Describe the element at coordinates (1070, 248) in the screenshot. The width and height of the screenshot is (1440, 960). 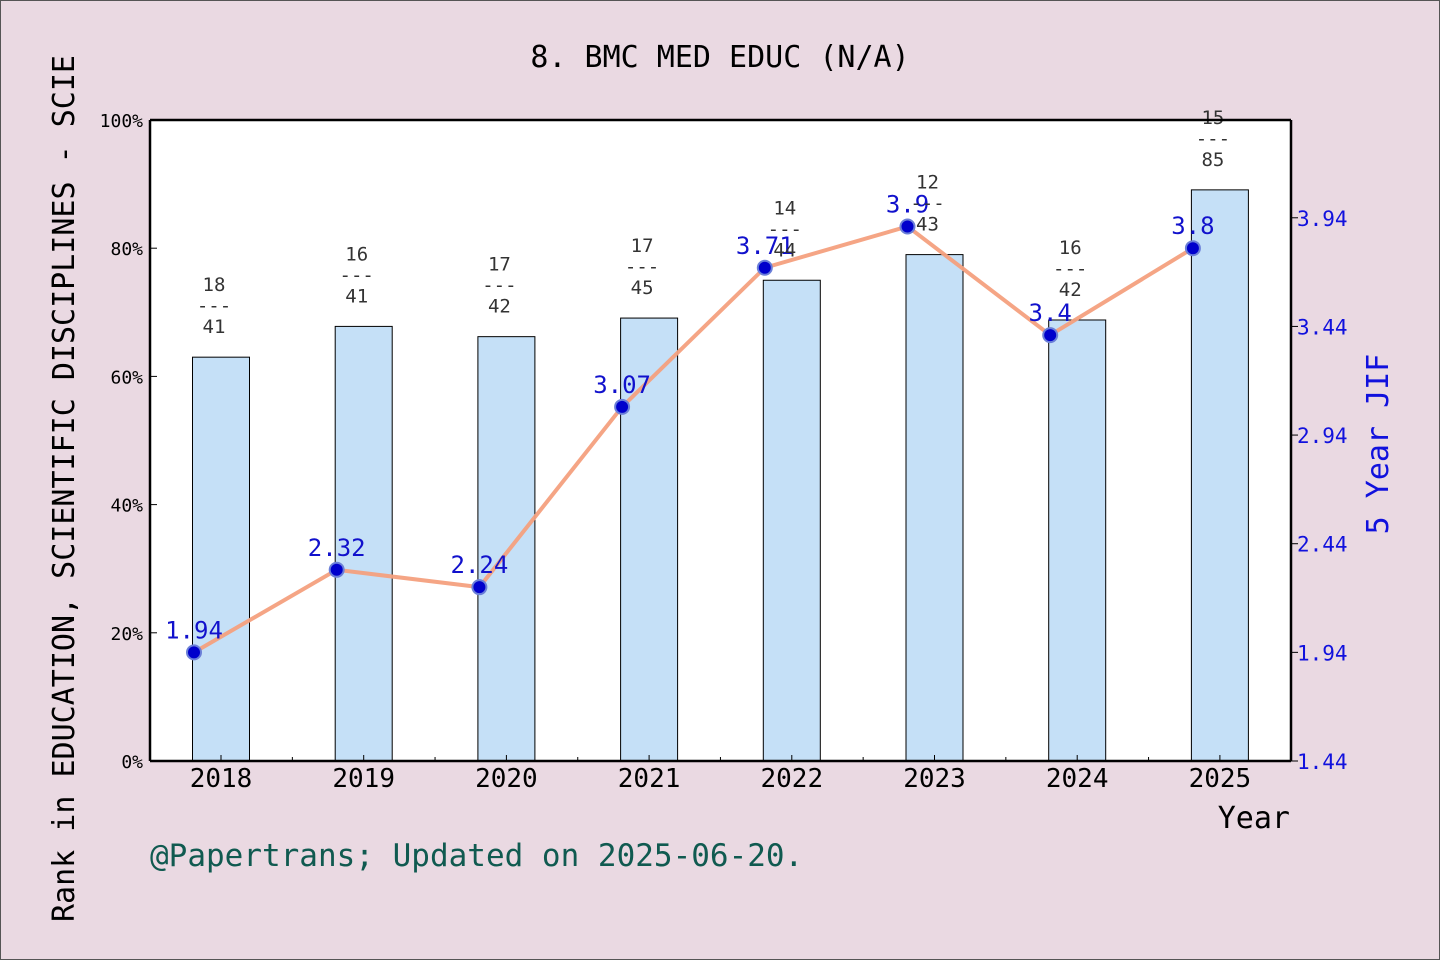
I see `rank-label-2024: 16` at that location.